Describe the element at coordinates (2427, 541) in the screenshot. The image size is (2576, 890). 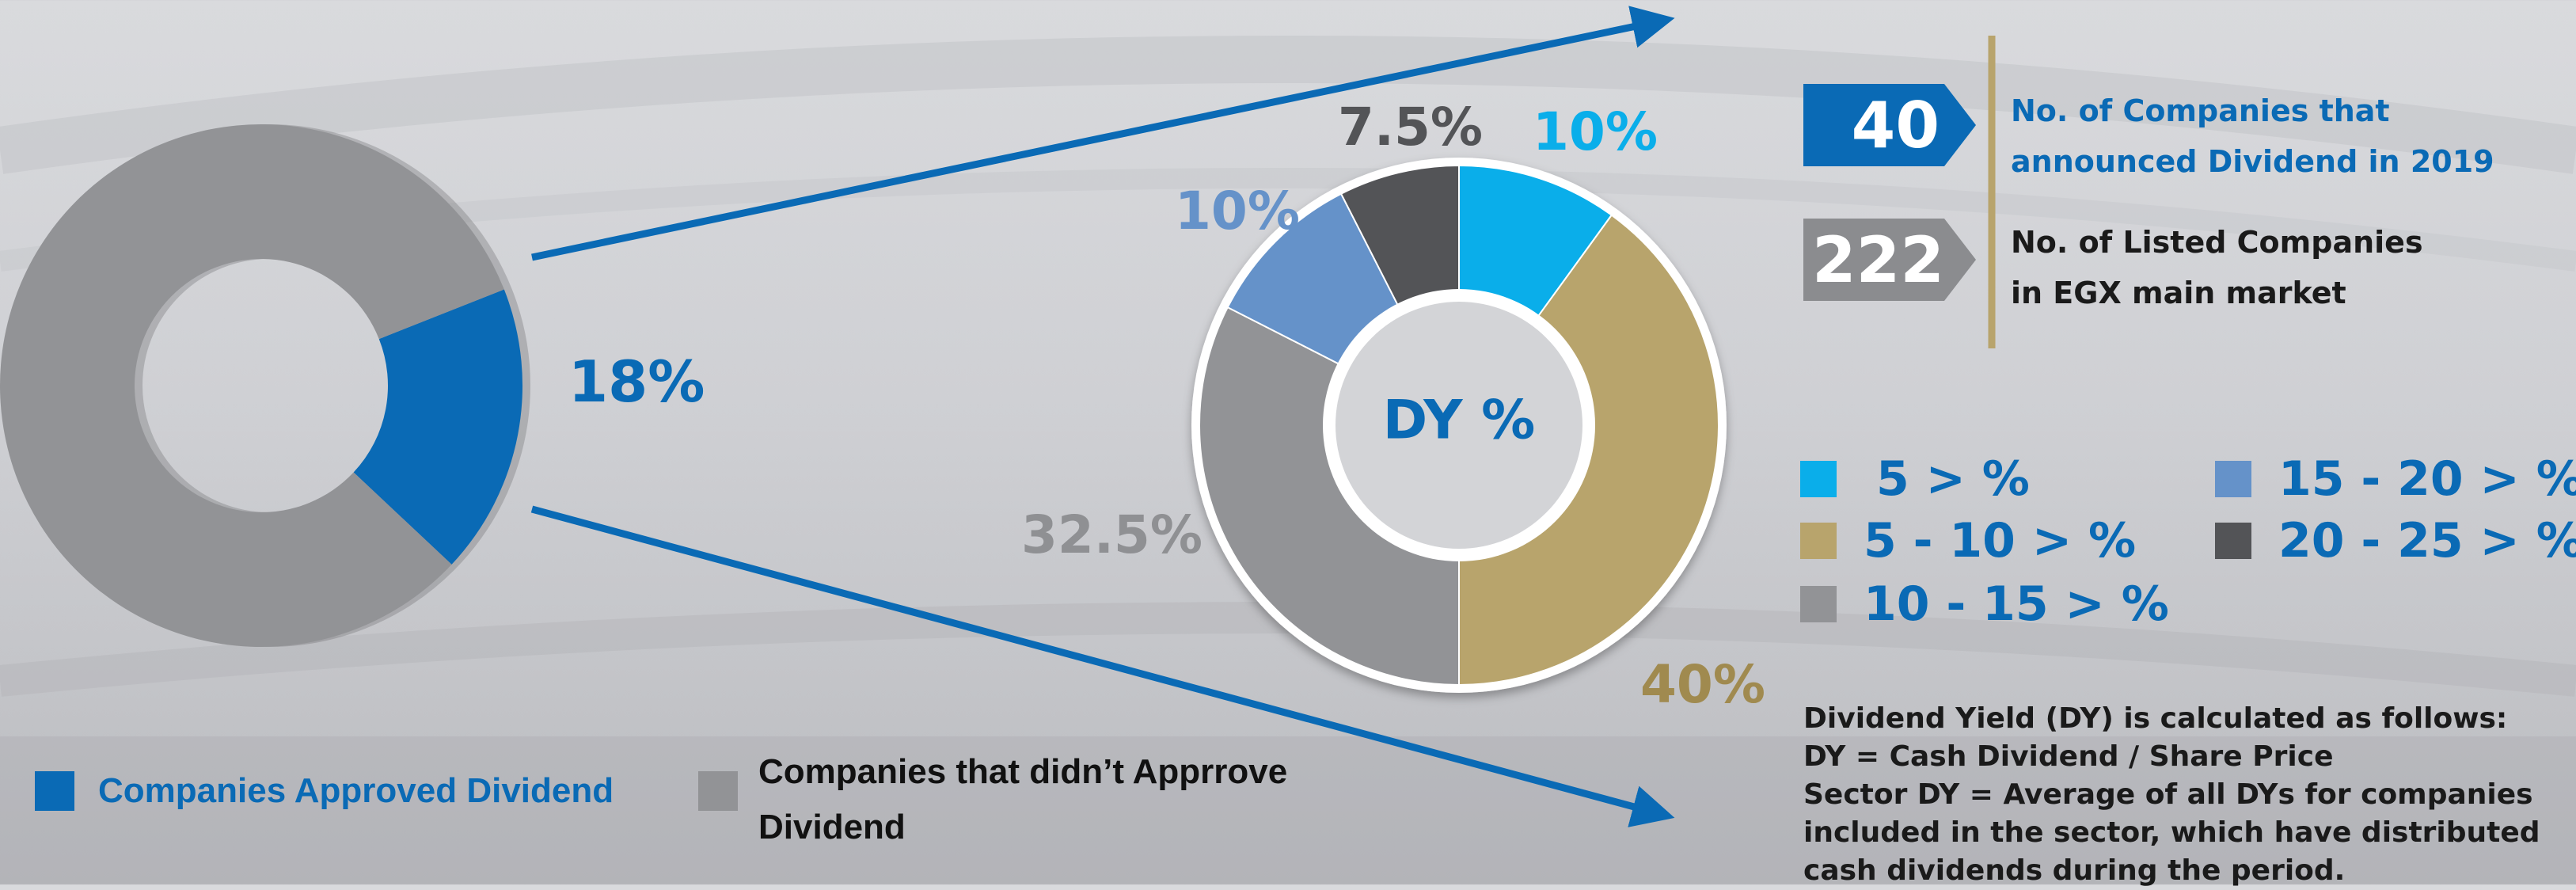
I see `dy-legend-label-20-25: 20 - 25 > %` at that location.